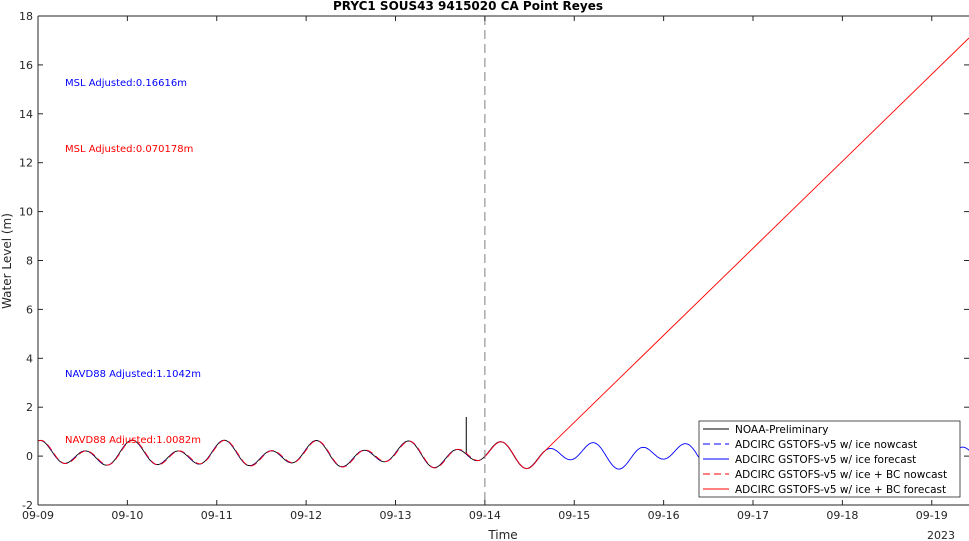  I want to click on x-year-label: 2023, so click(941, 535).